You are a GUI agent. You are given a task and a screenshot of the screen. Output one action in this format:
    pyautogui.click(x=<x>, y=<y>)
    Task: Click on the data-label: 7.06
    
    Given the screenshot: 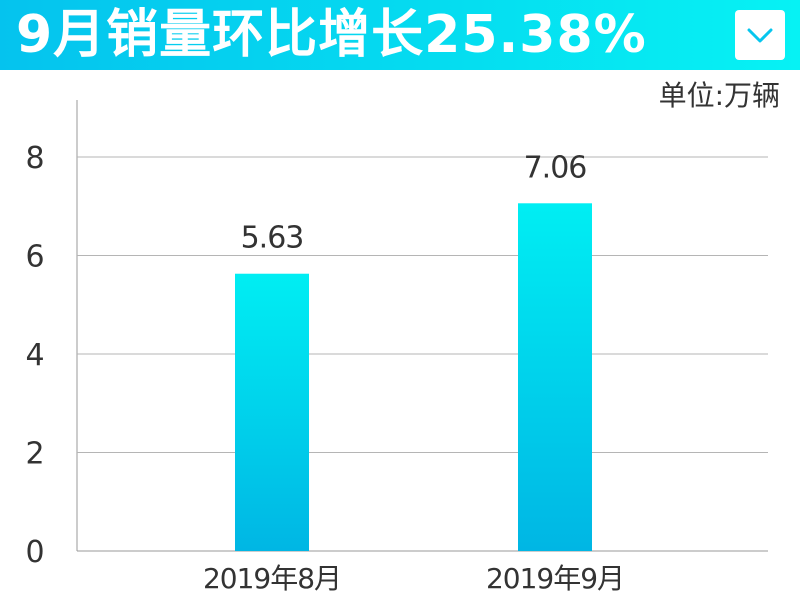 What is the action you would take?
    pyautogui.click(x=555, y=167)
    